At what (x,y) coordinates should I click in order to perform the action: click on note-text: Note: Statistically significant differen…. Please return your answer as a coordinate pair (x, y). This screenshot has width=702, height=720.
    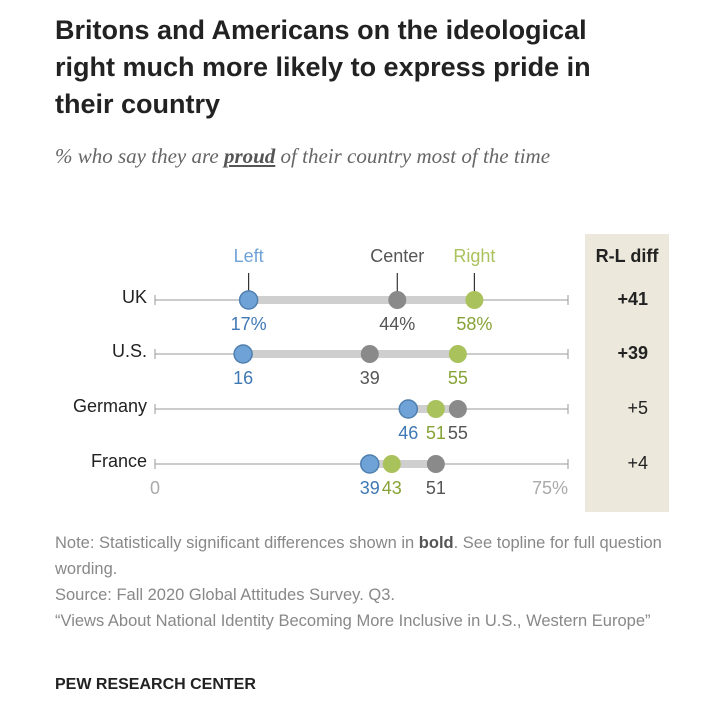
    Looking at the image, I should click on (237, 543).